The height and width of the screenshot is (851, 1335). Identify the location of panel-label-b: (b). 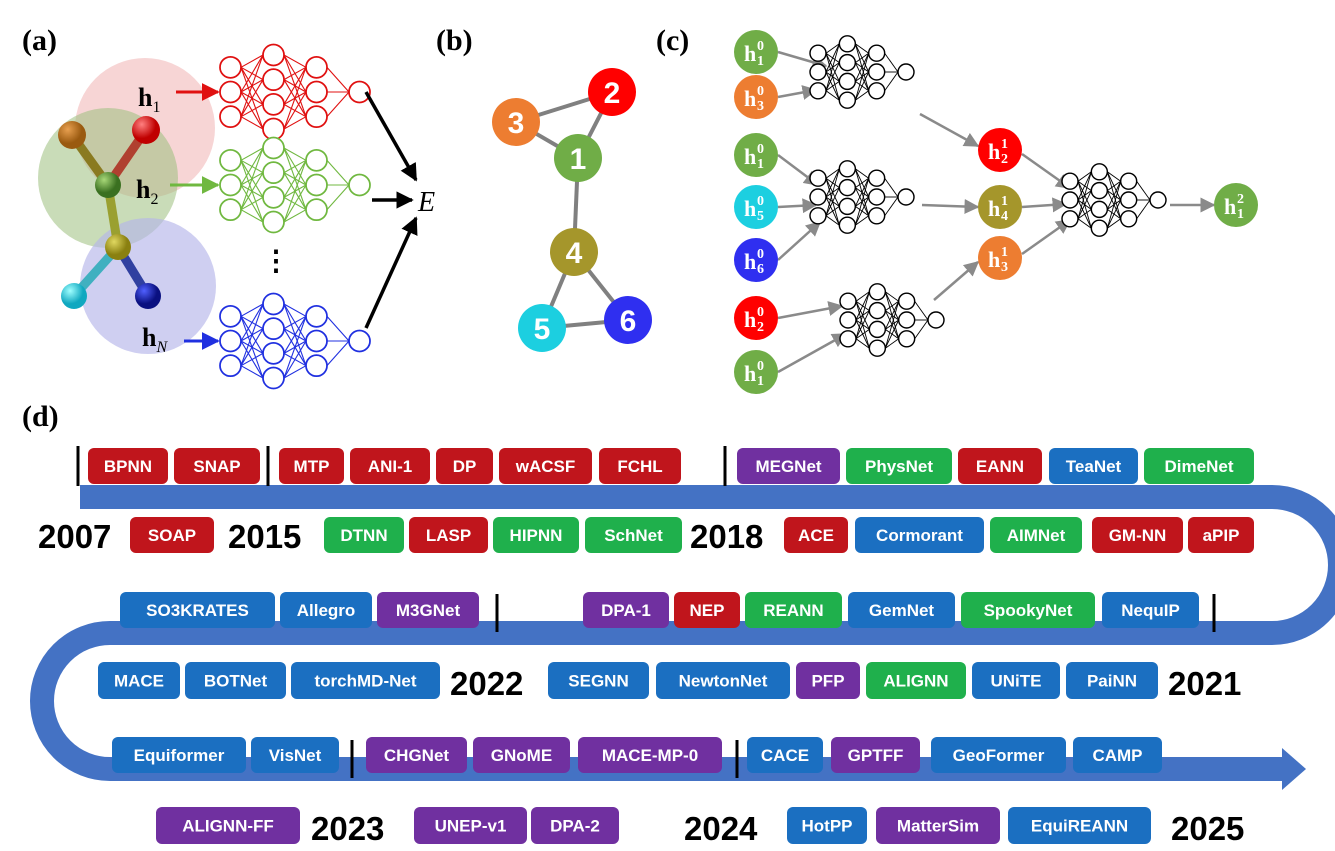
(454, 40).